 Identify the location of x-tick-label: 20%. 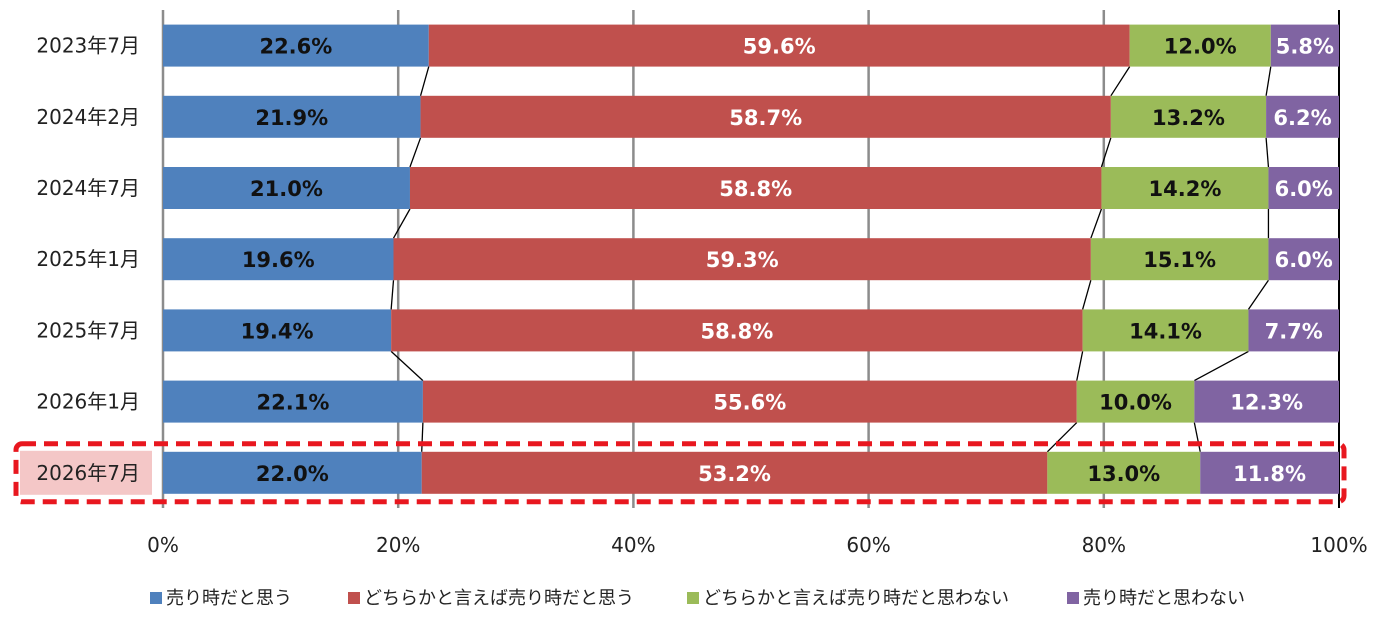
(398, 545).